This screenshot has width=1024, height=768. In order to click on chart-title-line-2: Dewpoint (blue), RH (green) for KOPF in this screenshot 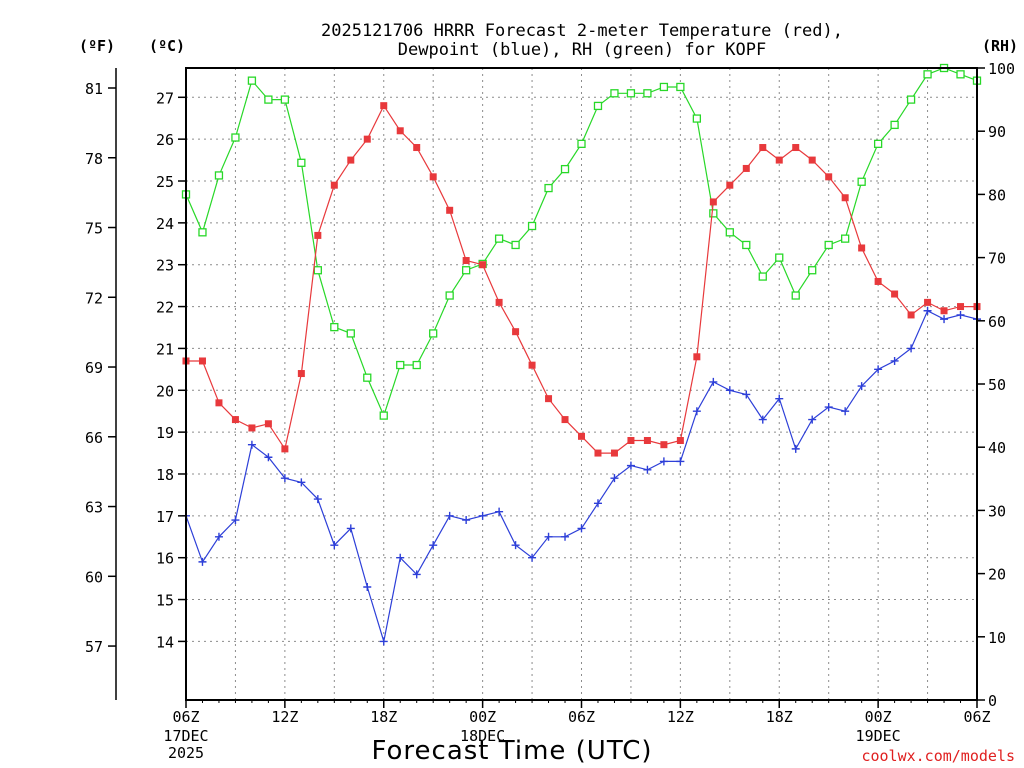, I will do `click(582, 50)`.